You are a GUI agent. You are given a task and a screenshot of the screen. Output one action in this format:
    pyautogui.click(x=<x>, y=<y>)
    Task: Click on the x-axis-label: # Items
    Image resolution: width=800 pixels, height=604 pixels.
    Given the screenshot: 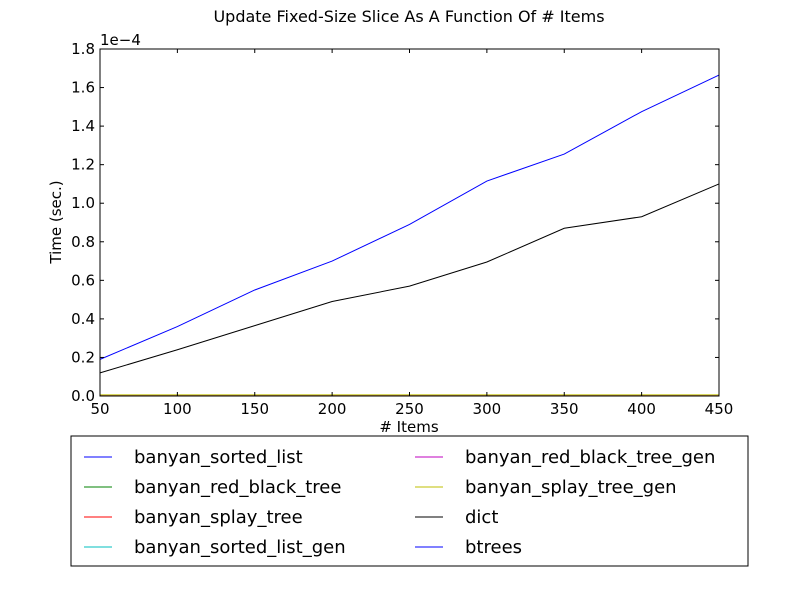 What is the action you would take?
    pyautogui.click(x=408, y=427)
    